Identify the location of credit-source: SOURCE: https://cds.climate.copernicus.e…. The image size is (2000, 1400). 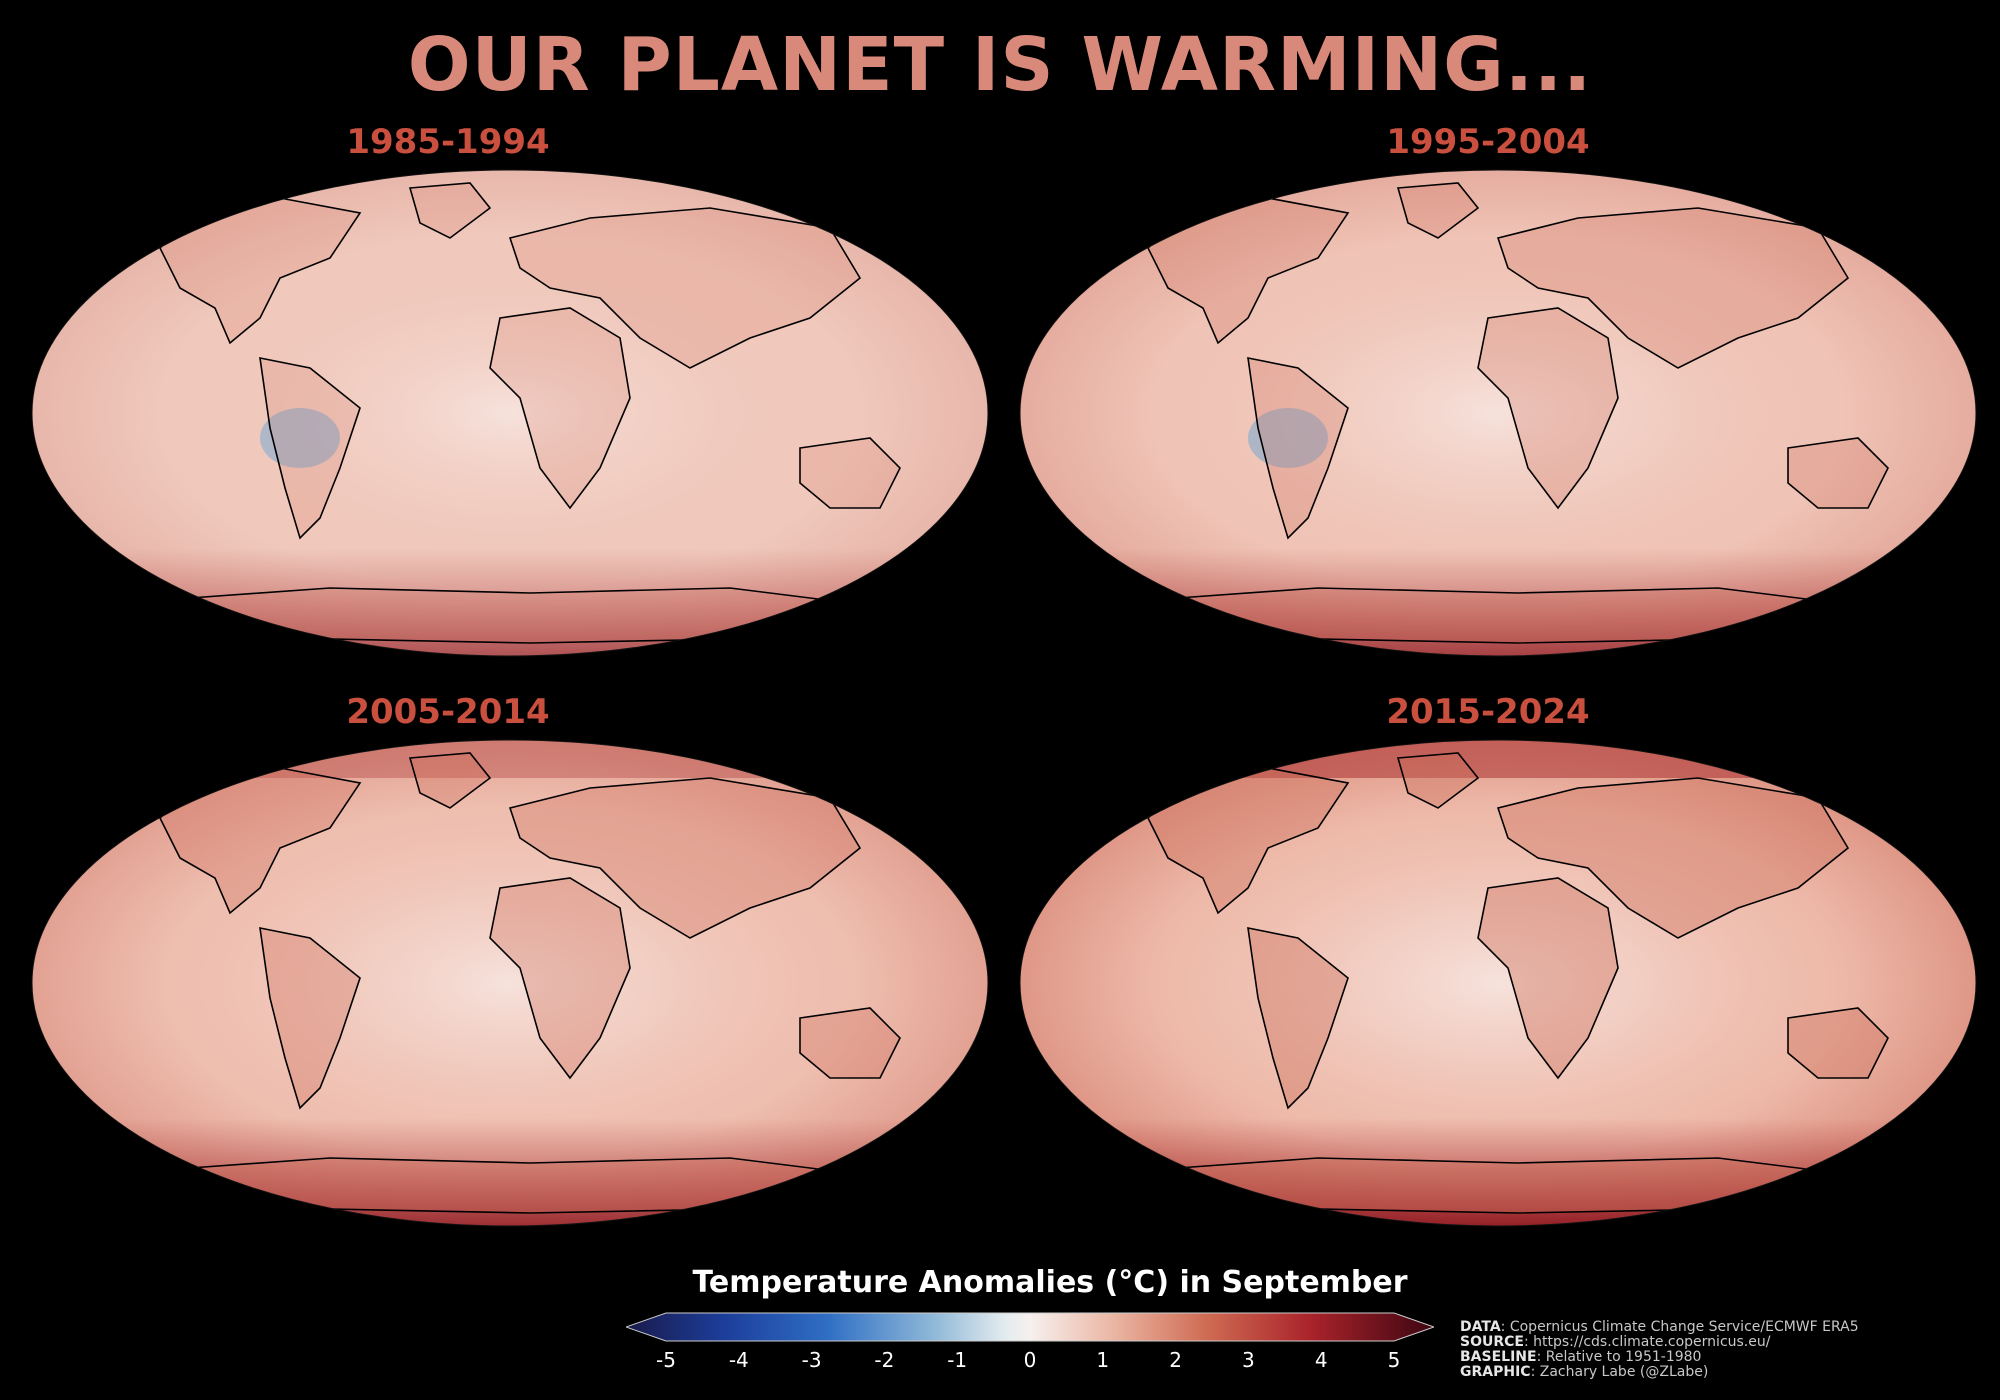
(1615, 1342).